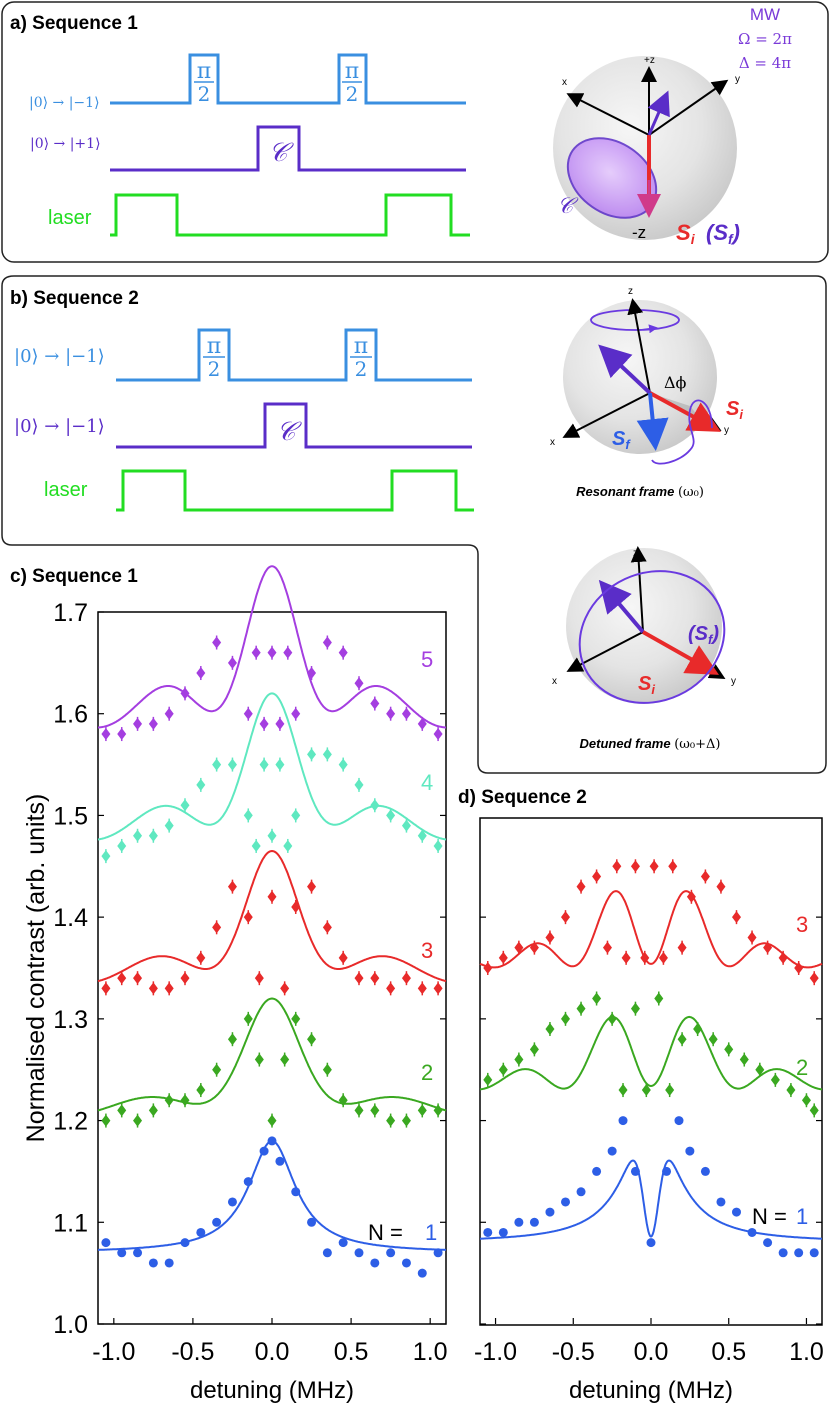  Describe the element at coordinates (635, 553) in the screenshot. I see `axis-z-b2: z` at that location.